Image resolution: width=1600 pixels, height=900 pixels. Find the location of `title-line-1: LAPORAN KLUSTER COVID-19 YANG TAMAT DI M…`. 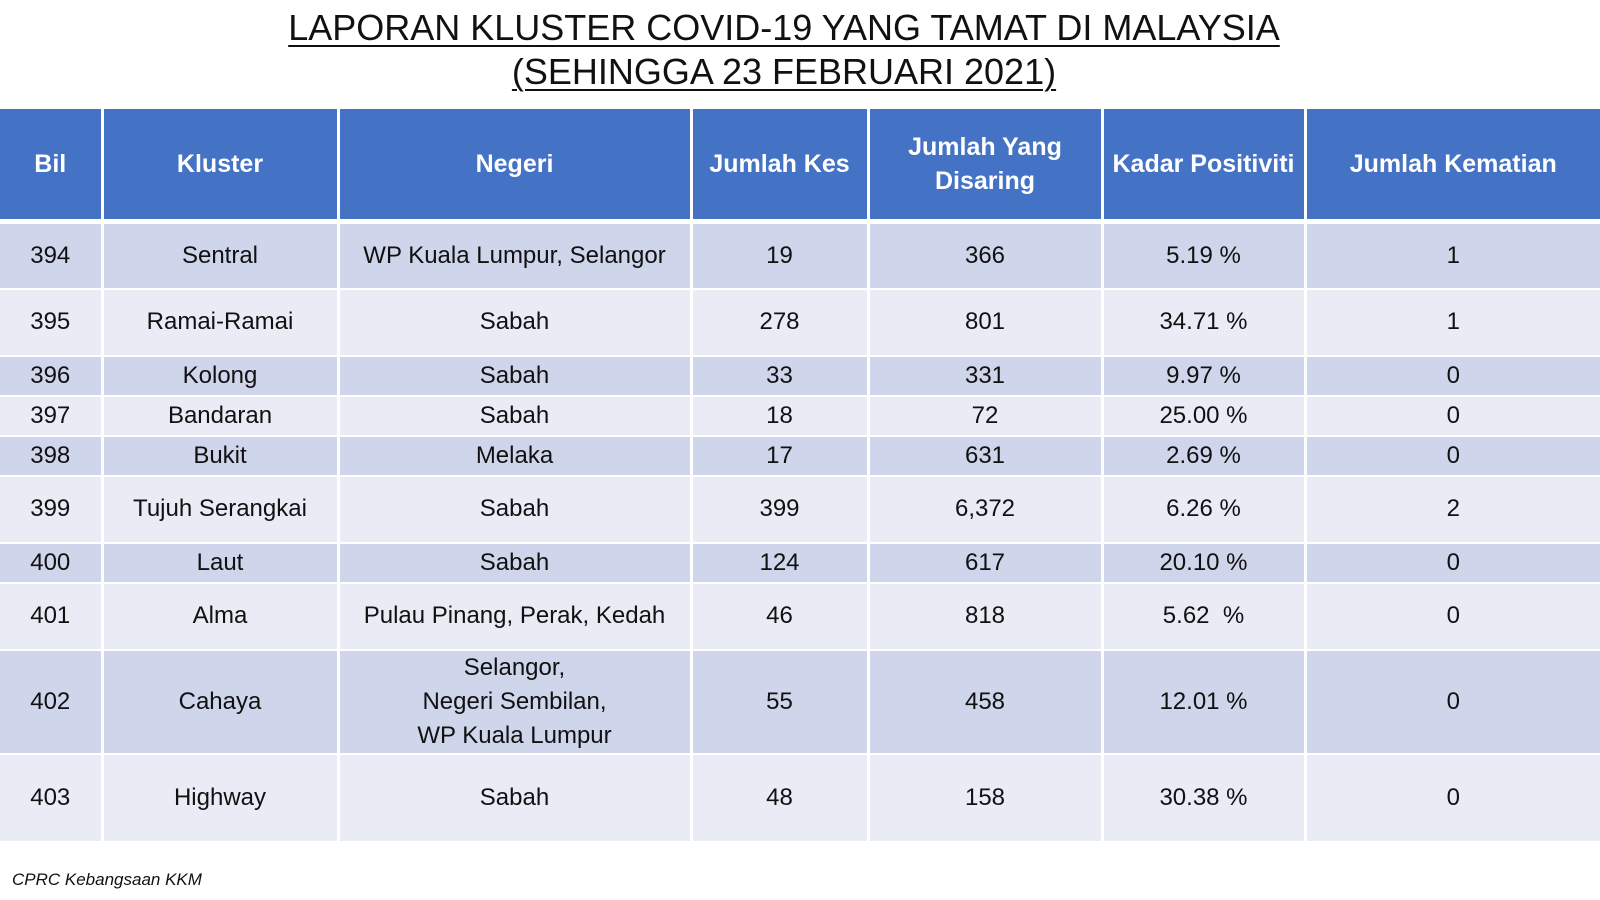

title-line-1: LAPORAN KLUSTER COVID-19 YANG TAMAT DI M… is located at coordinates (784, 27).